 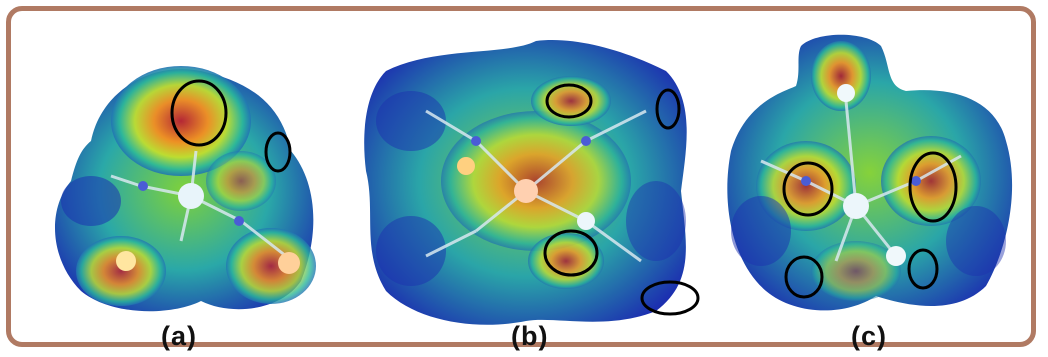 What do you see at coordinates (191, 196) in the screenshot?
I see `central-atom` at bounding box center [191, 196].